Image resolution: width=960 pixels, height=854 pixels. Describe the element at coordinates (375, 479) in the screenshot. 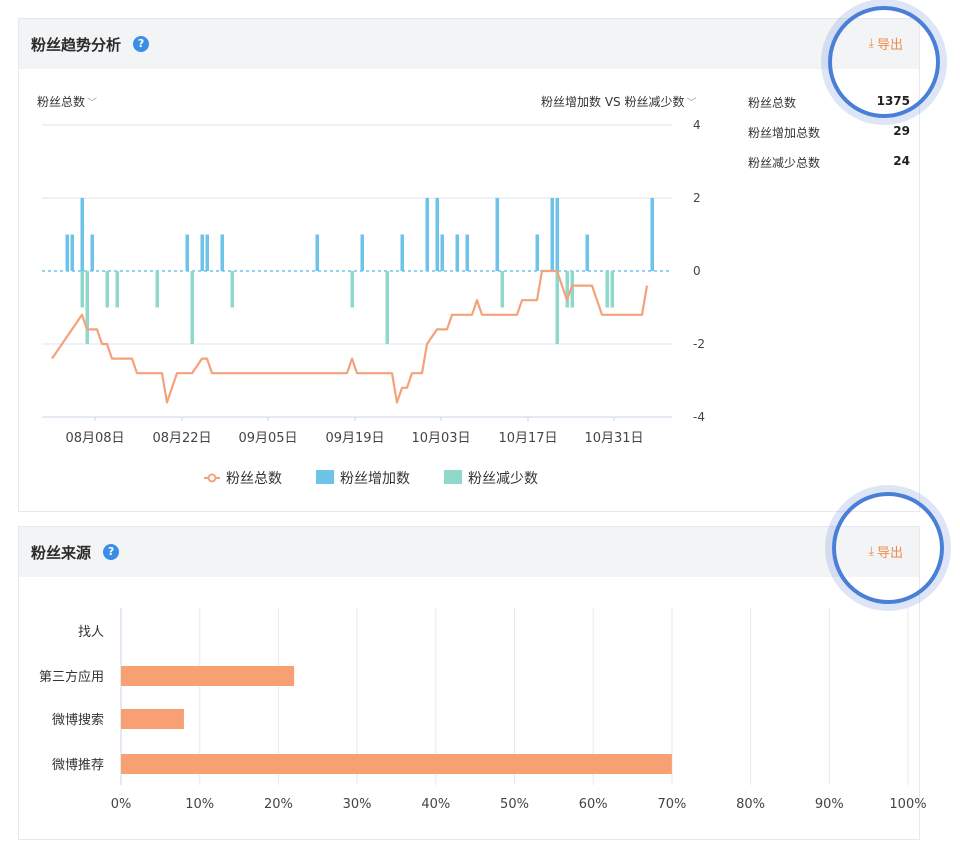

I see `legend-label: 粉丝增加数` at that location.